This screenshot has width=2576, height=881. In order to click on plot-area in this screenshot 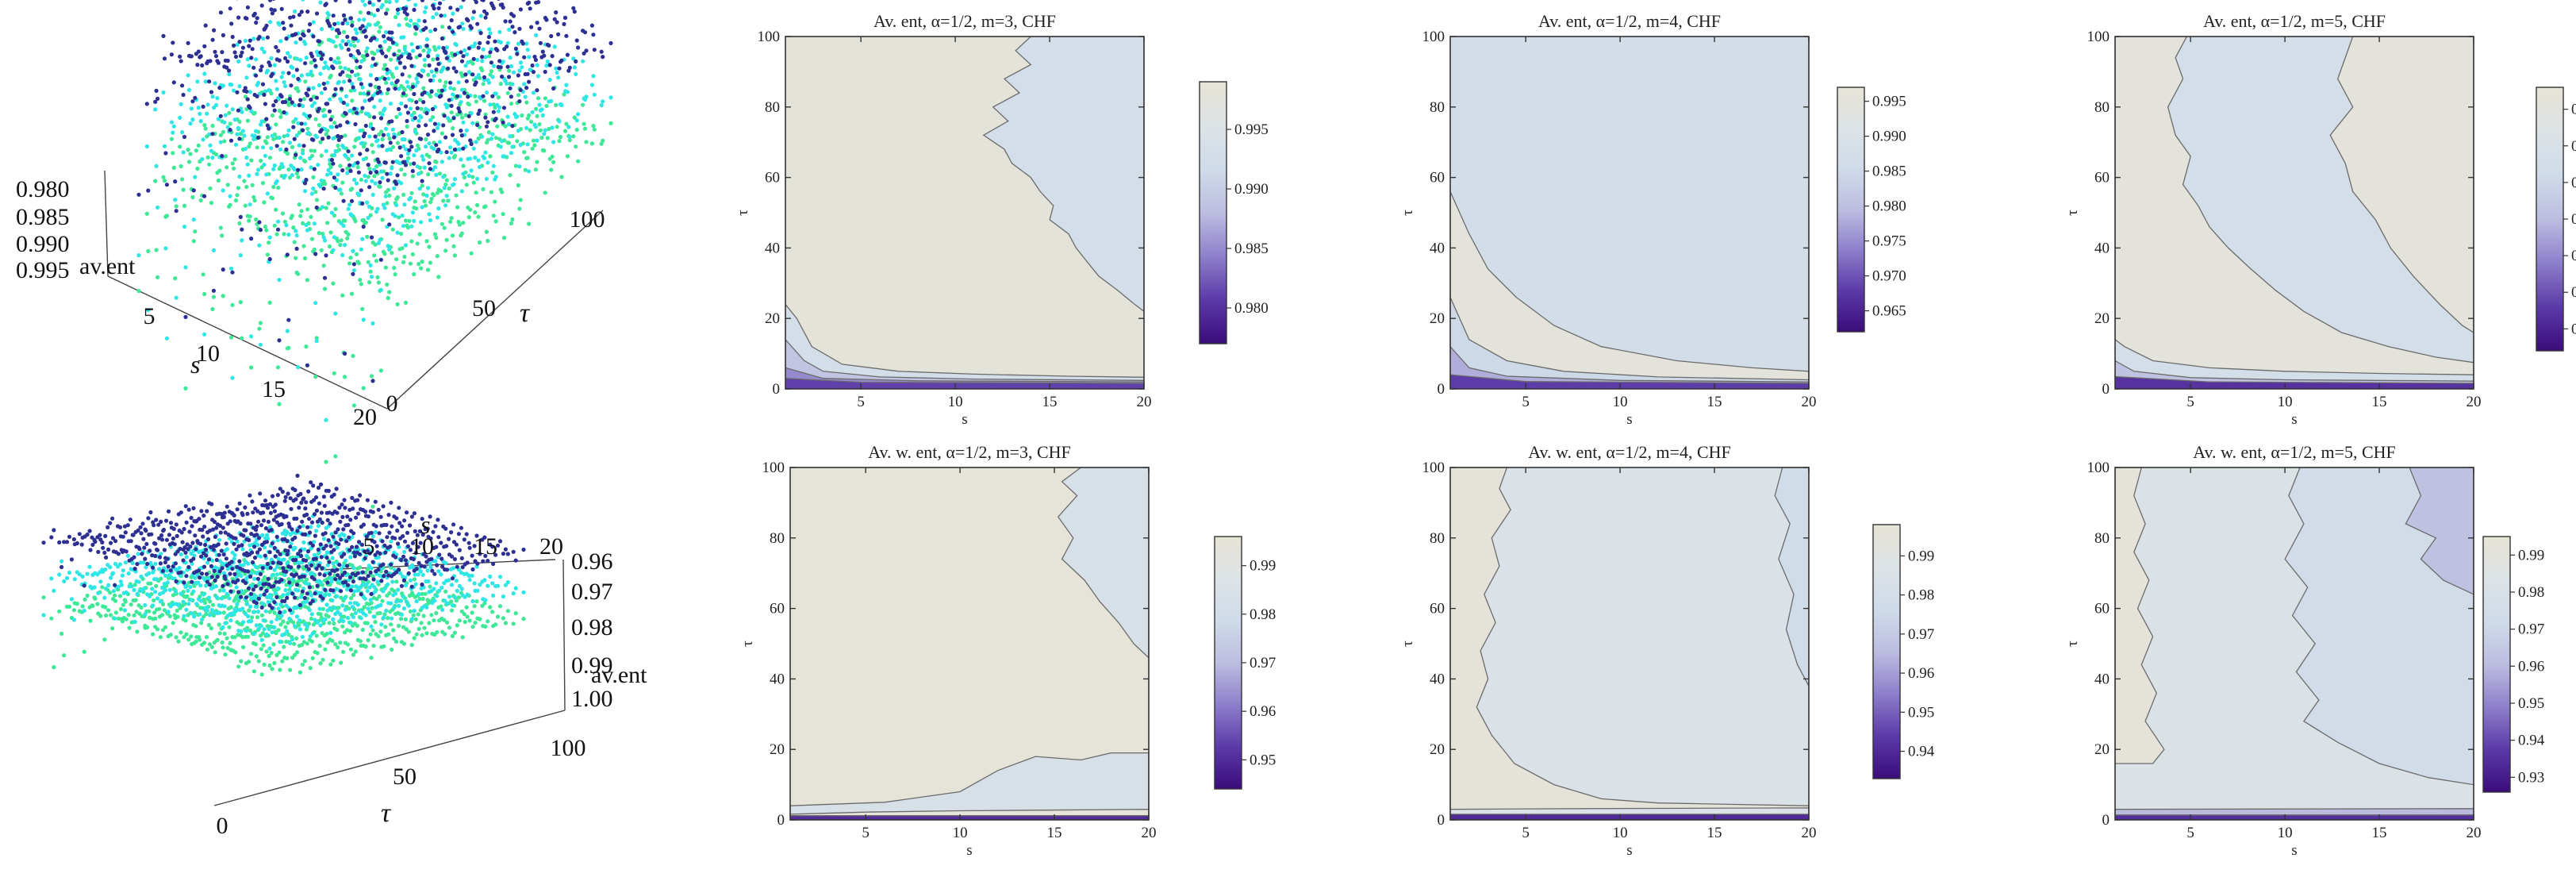, I will do `click(970, 643)`.